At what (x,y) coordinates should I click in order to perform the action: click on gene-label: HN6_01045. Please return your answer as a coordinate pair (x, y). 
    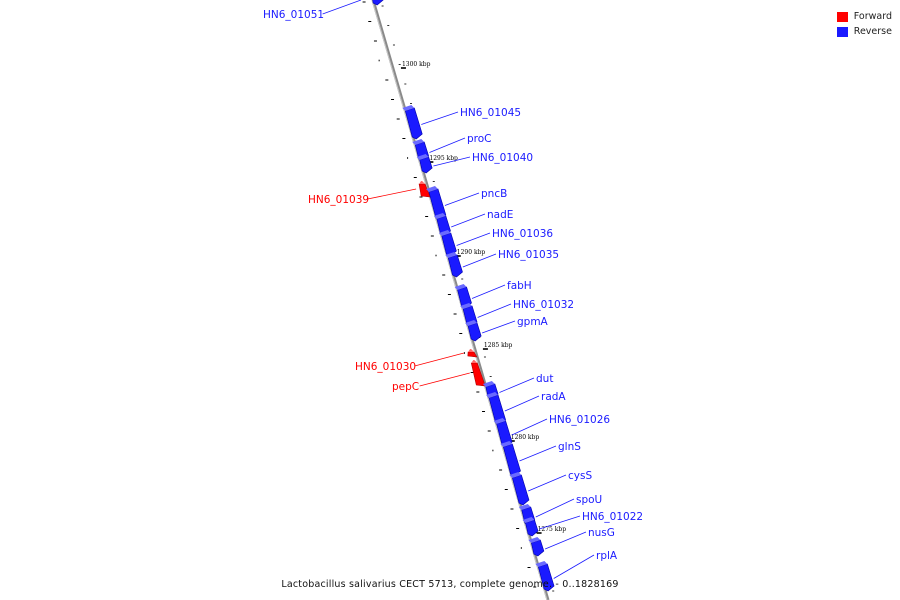
    Looking at the image, I should click on (490, 113).